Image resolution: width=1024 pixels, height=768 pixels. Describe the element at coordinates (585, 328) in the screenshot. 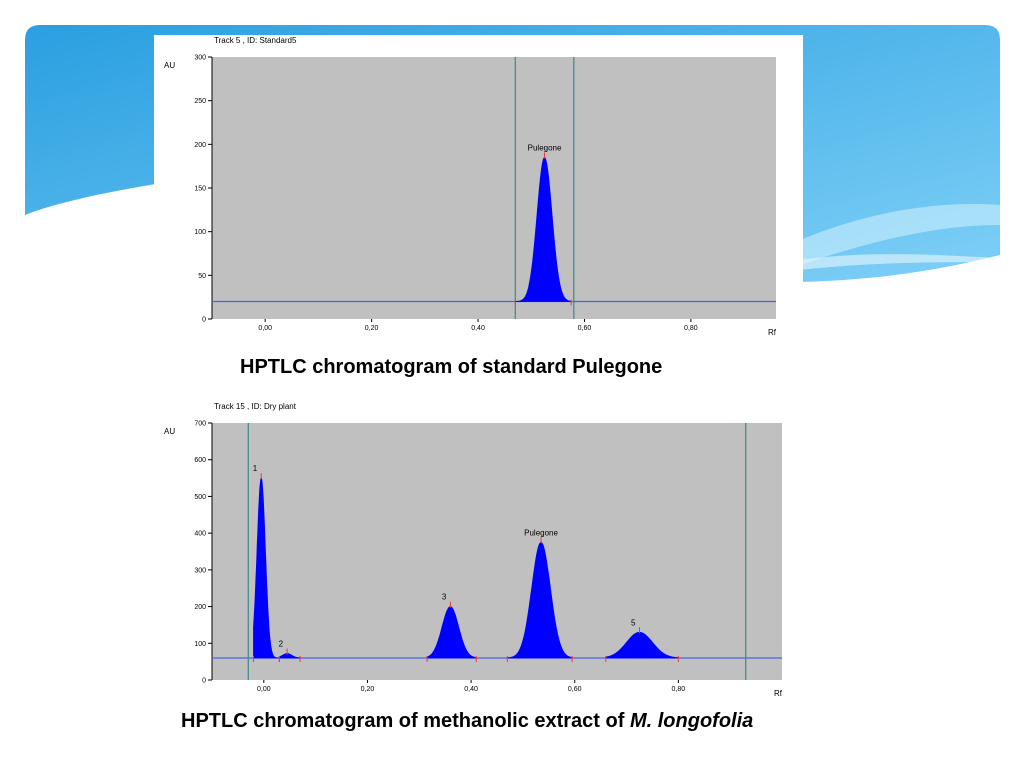

I see `standard-x-tick-label: 0,60` at that location.